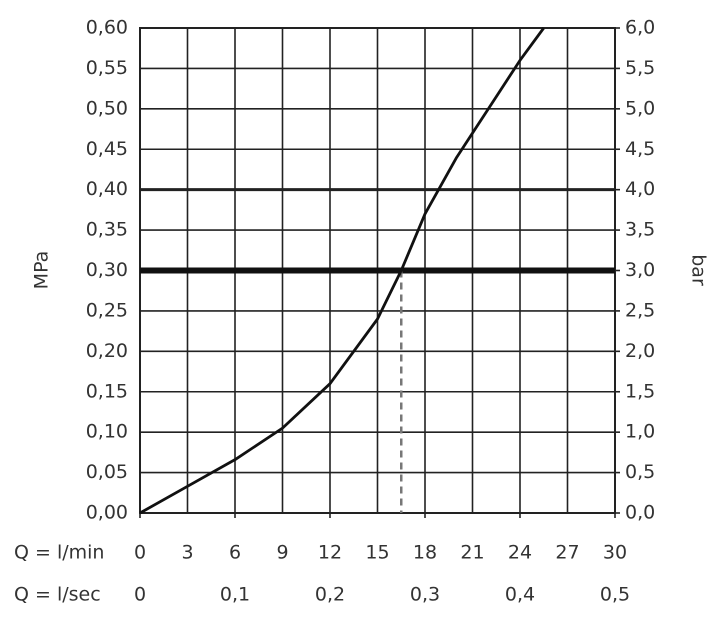 Image resolution: width=724 pixels, height=620 pixels. Describe the element at coordinates (425, 553) in the screenshot. I see `x-tick-label: 18` at that location.